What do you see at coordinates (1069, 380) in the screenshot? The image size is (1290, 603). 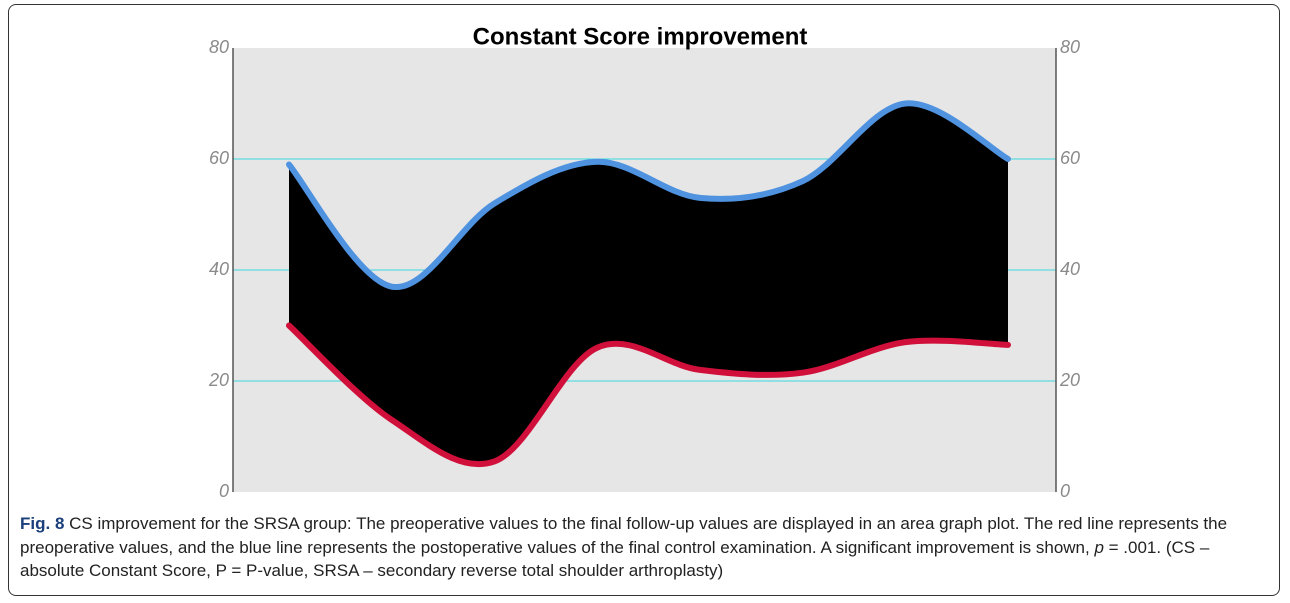 I see `y2-tick-label: 20` at bounding box center [1069, 380].